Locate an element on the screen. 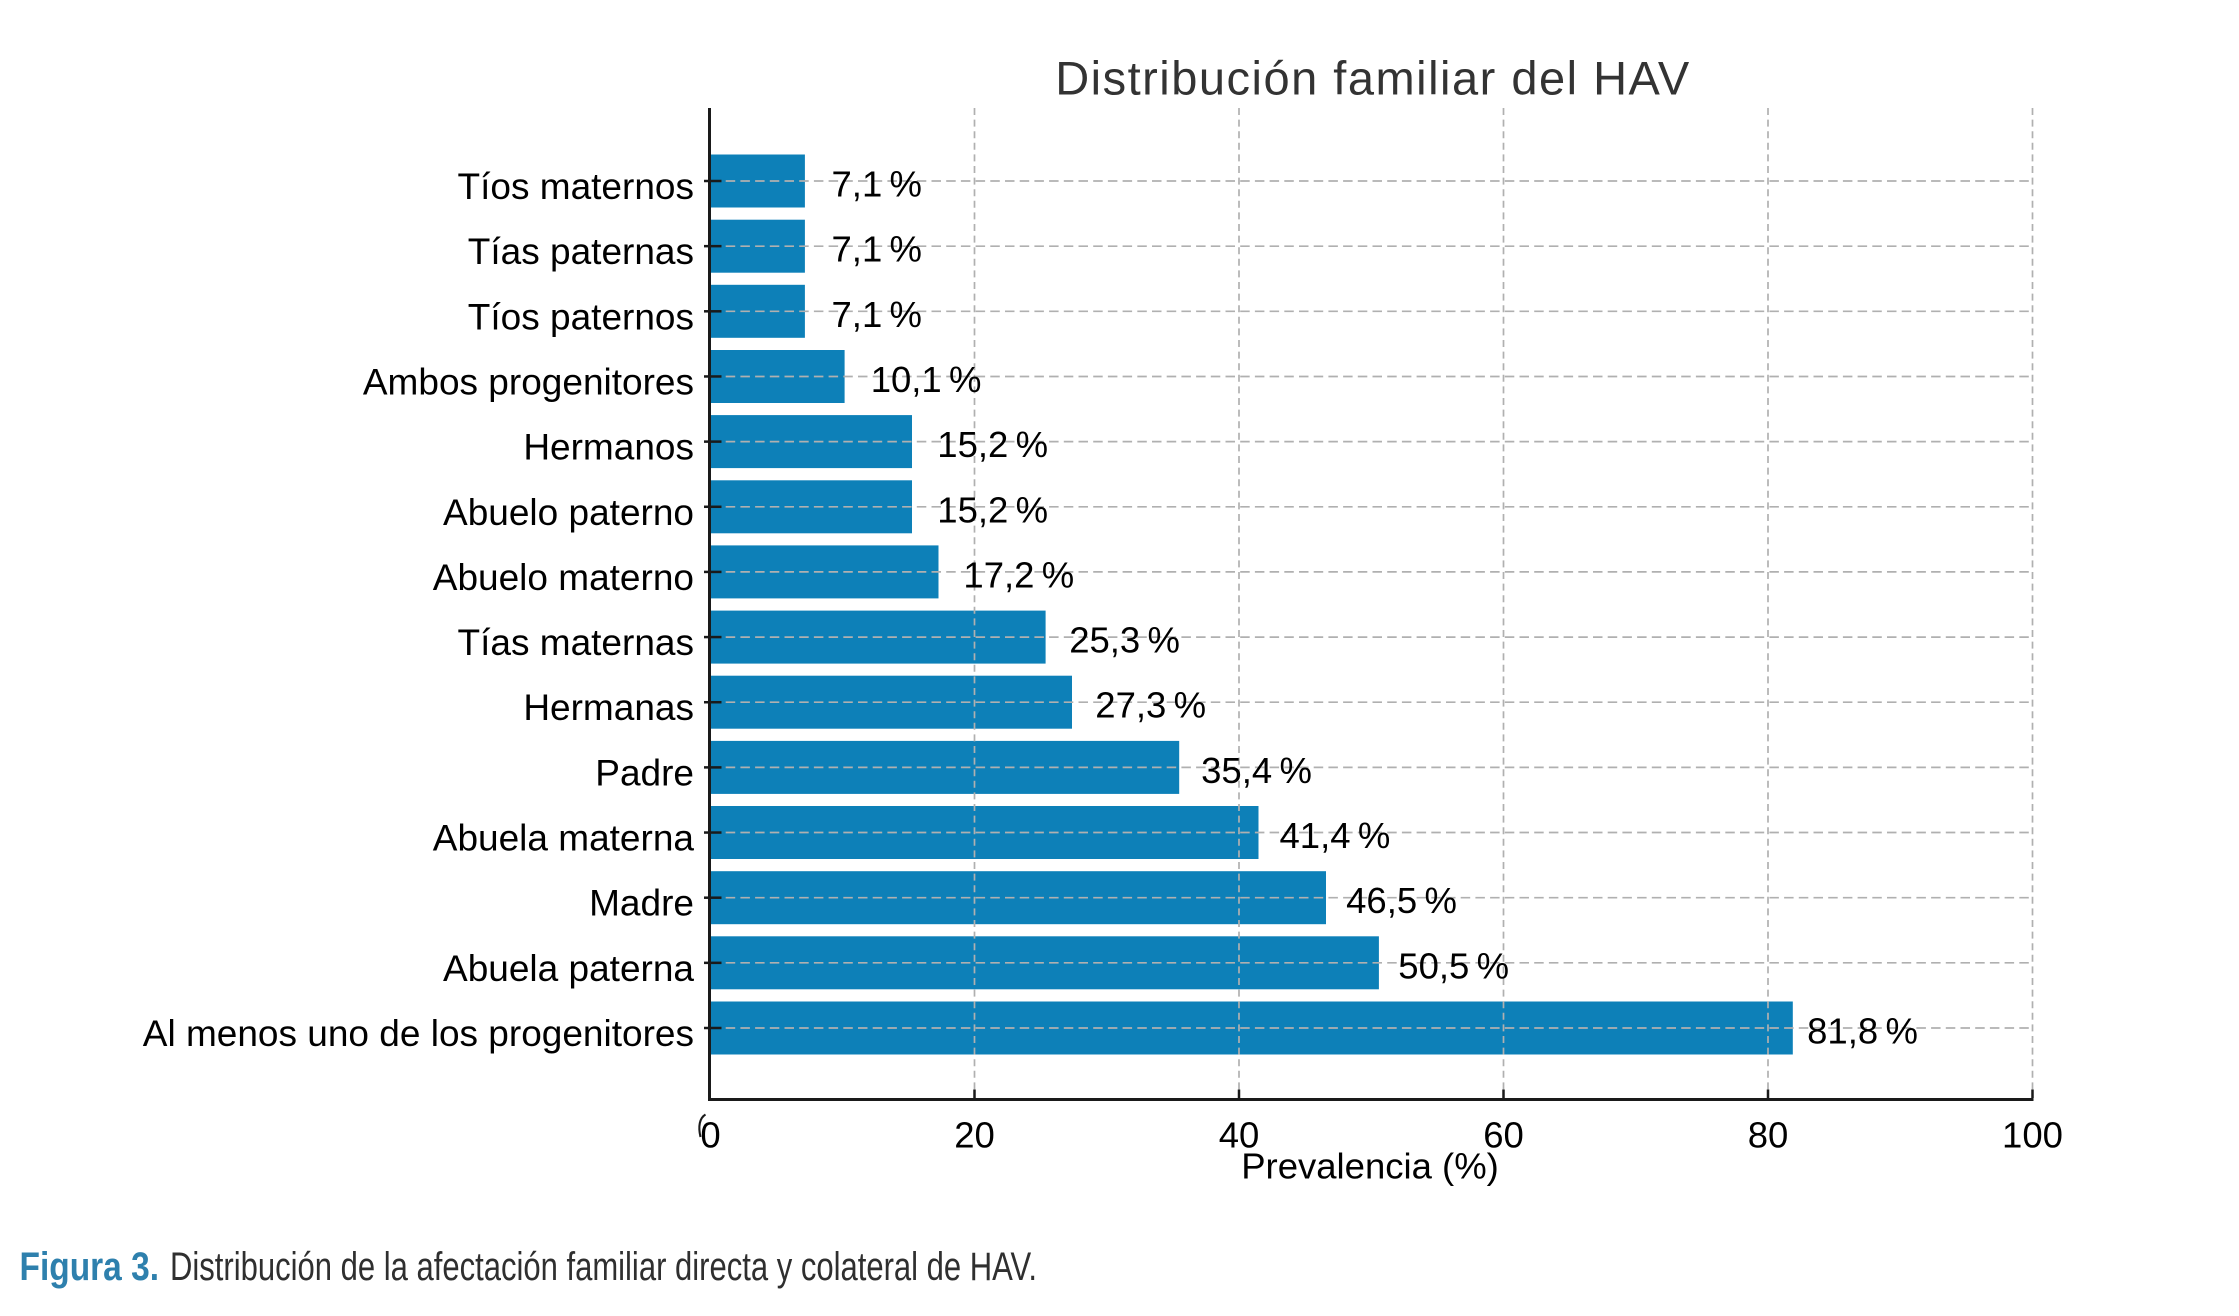  svg-text: 0 is located at coordinates (710, 1135).